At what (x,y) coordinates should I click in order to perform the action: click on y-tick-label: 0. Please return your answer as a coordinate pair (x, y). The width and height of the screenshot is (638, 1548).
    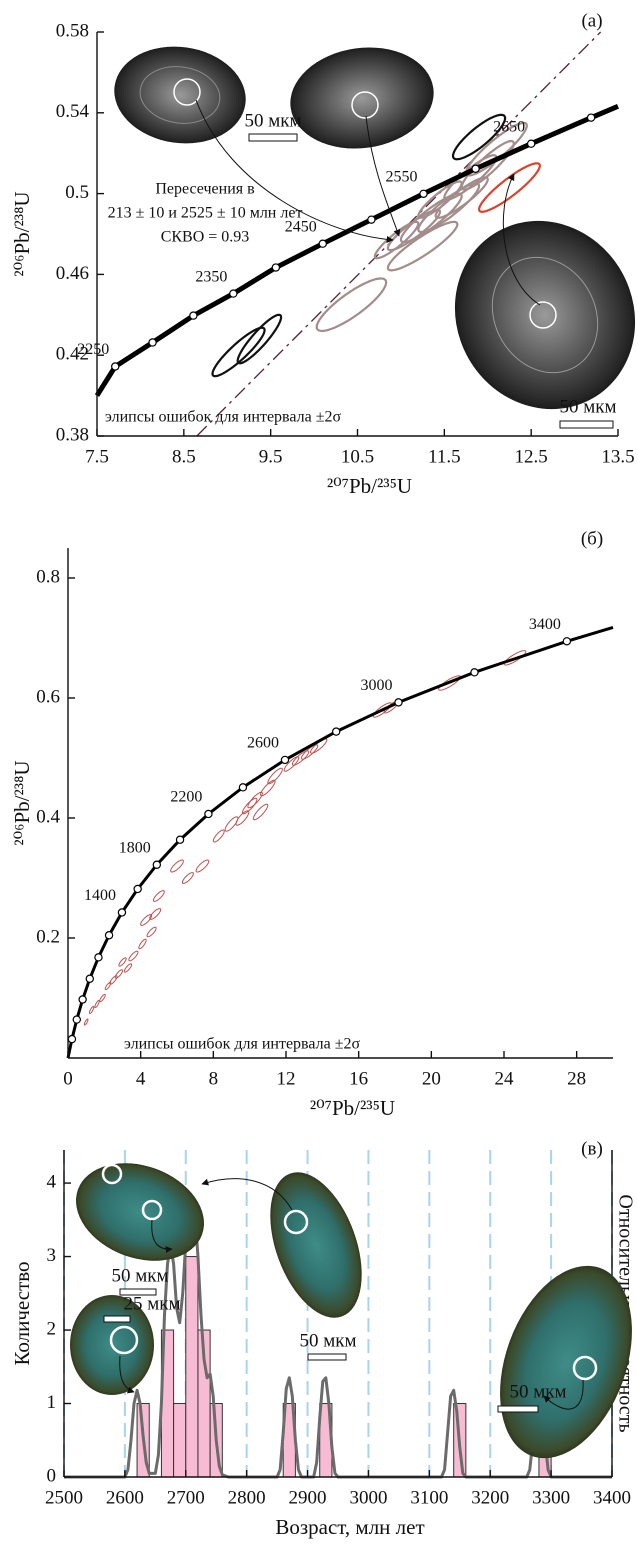
    Looking at the image, I should click on (52, 1475).